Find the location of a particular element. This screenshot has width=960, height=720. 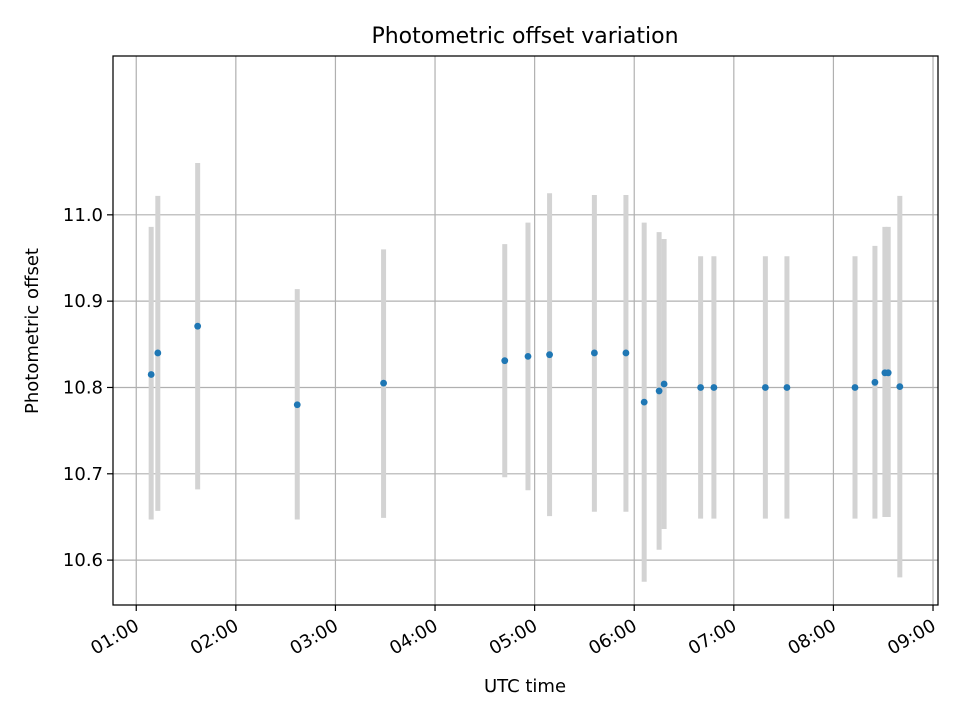

y-axis-ticks: 10.6 10.7 10.8 10.9 11.0 is located at coordinates (88, 388).